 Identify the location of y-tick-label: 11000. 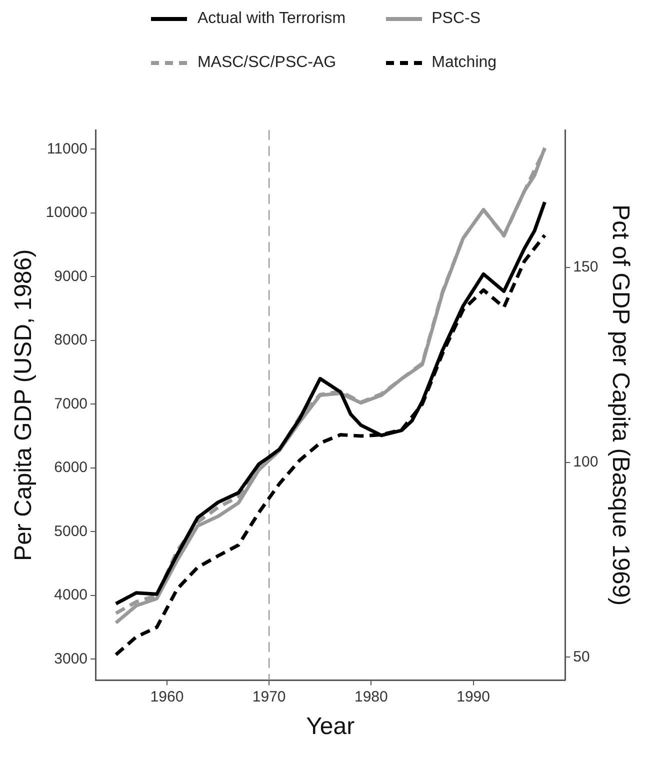
(67, 149).